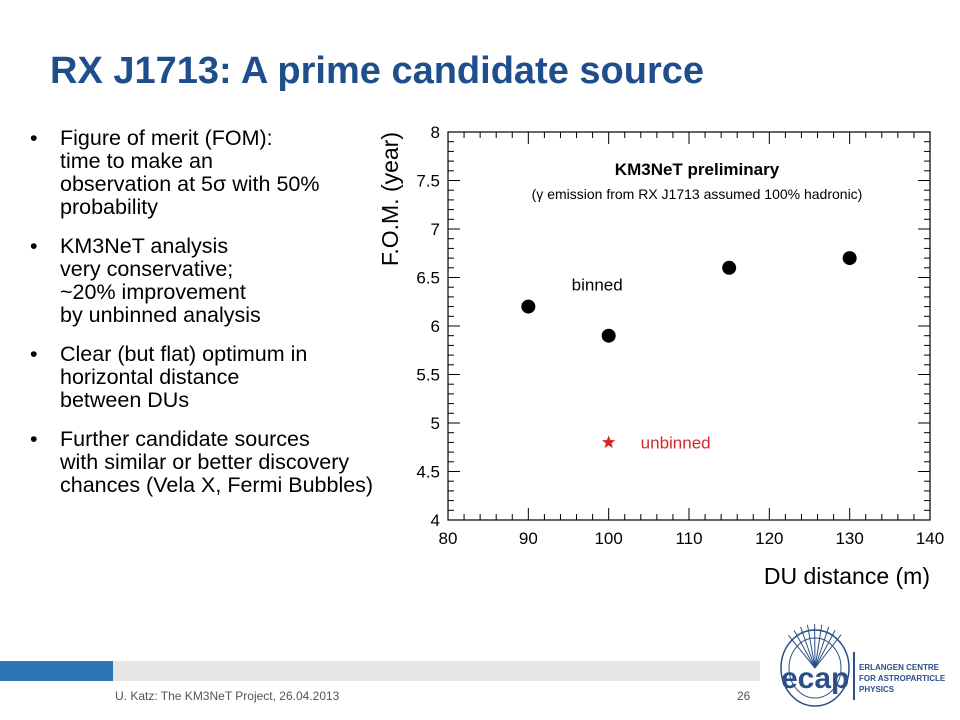 This screenshot has width=960, height=720. What do you see at coordinates (435, 326) in the screenshot?
I see `y-tick-label: 6` at bounding box center [435, 326].